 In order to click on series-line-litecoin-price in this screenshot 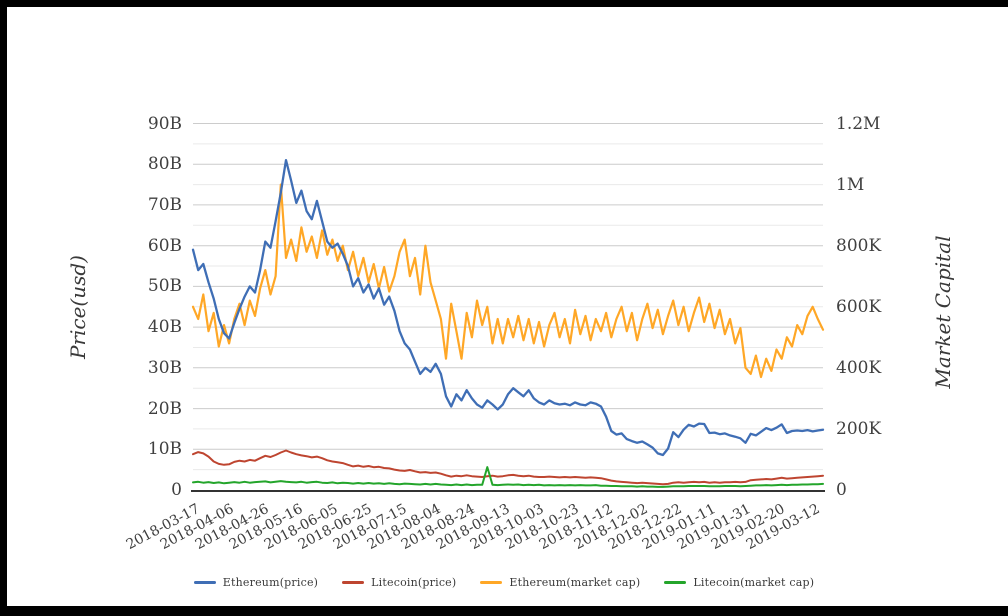, I will do `click(508, 467)`.